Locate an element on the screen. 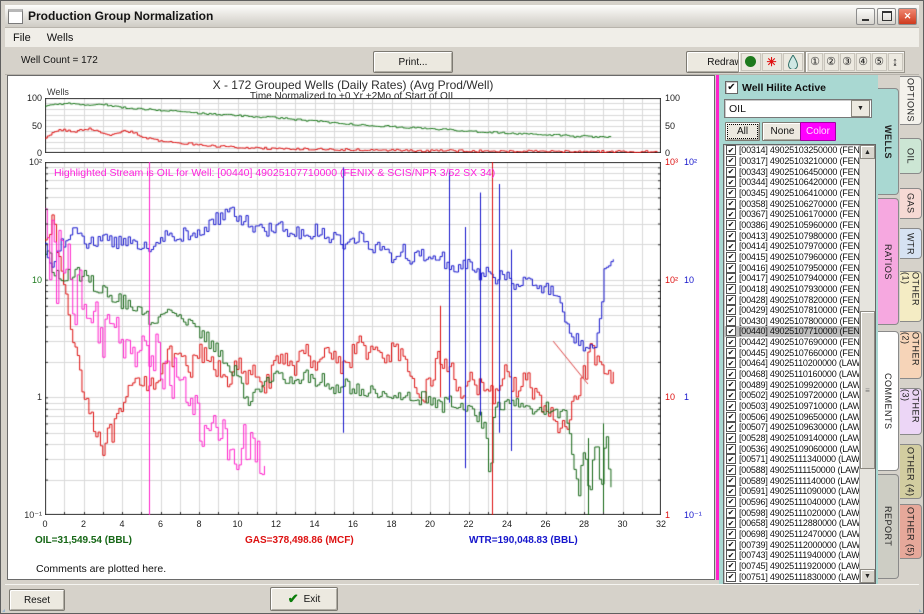  scrollbar-thumb: ≡ is located at coordinates (867, 390).